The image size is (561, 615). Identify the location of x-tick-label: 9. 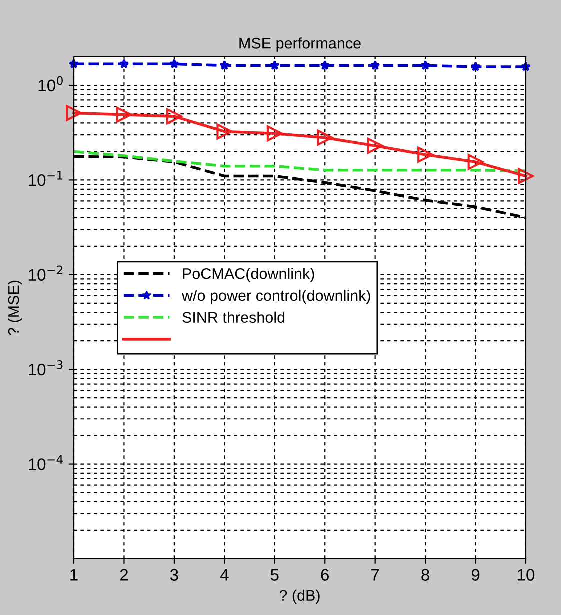
(476, 575).